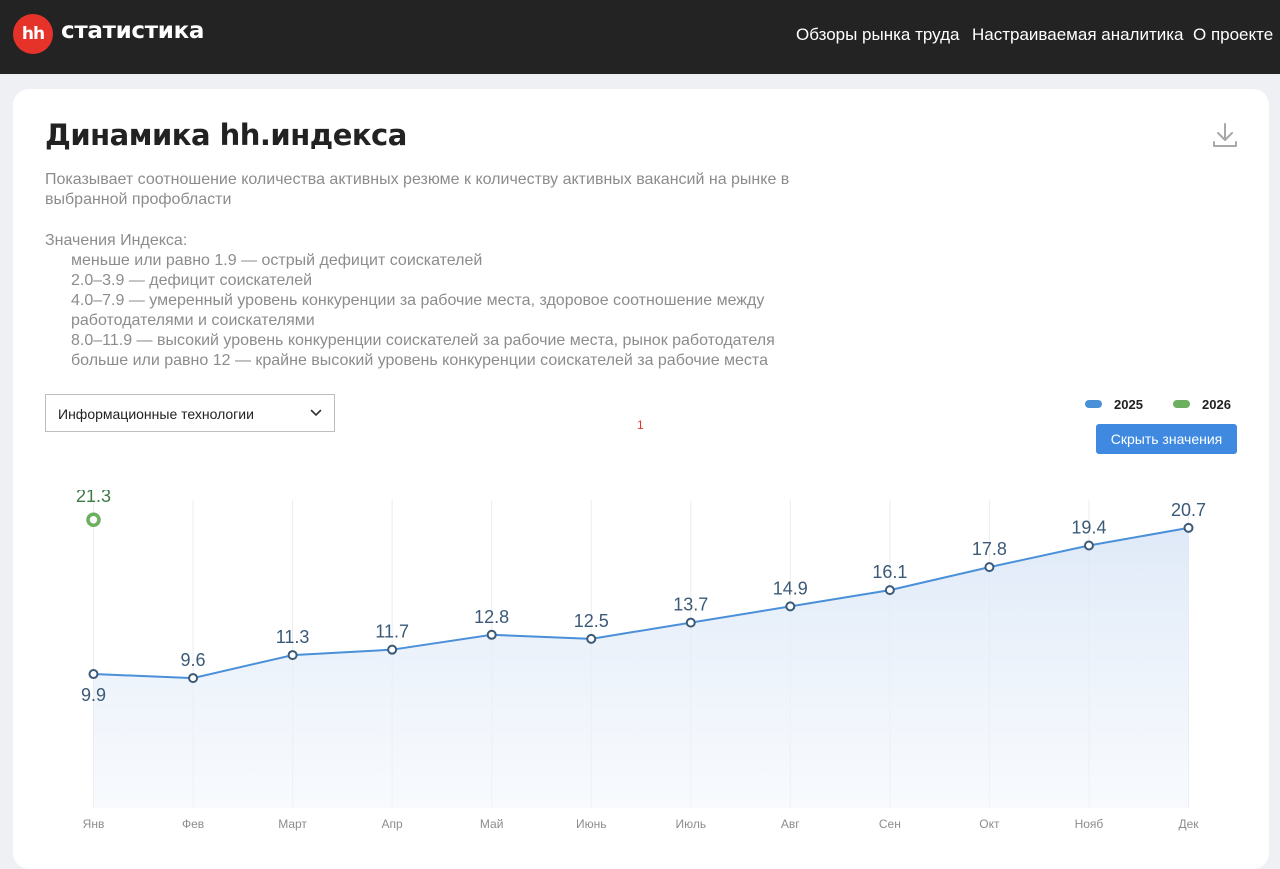 The width and height of the screenshot is (1280, 869). I want to click on x-tick-label: Май, so click(492, 824).